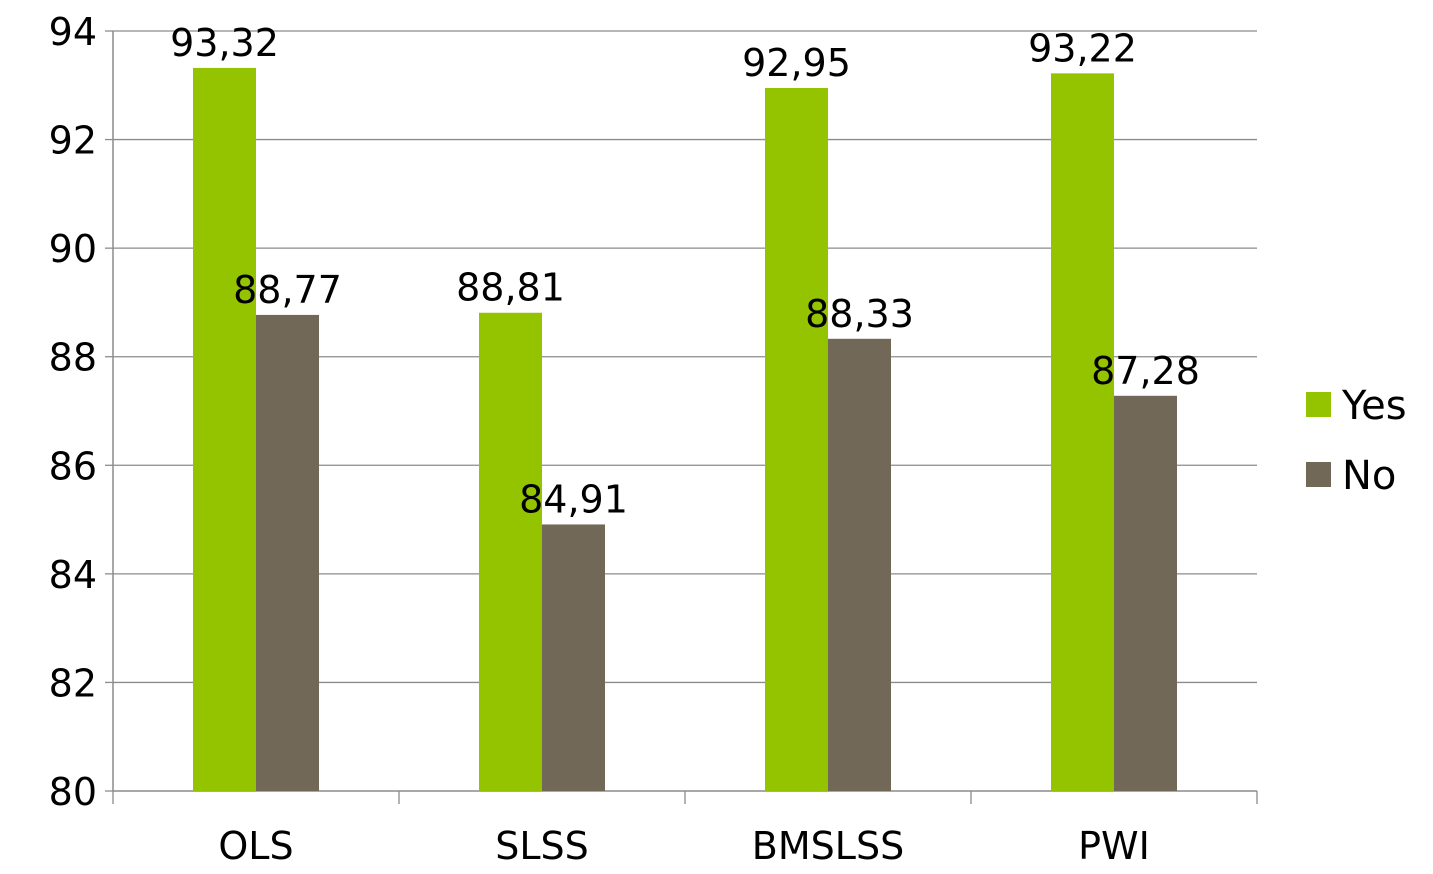 The height and width of the screenshot is (874, 1433). What do you see at coordinates (828, 846) in the screenshot?
I see `x-tick-label: BMSLSS` at bounding box center [828, 846].